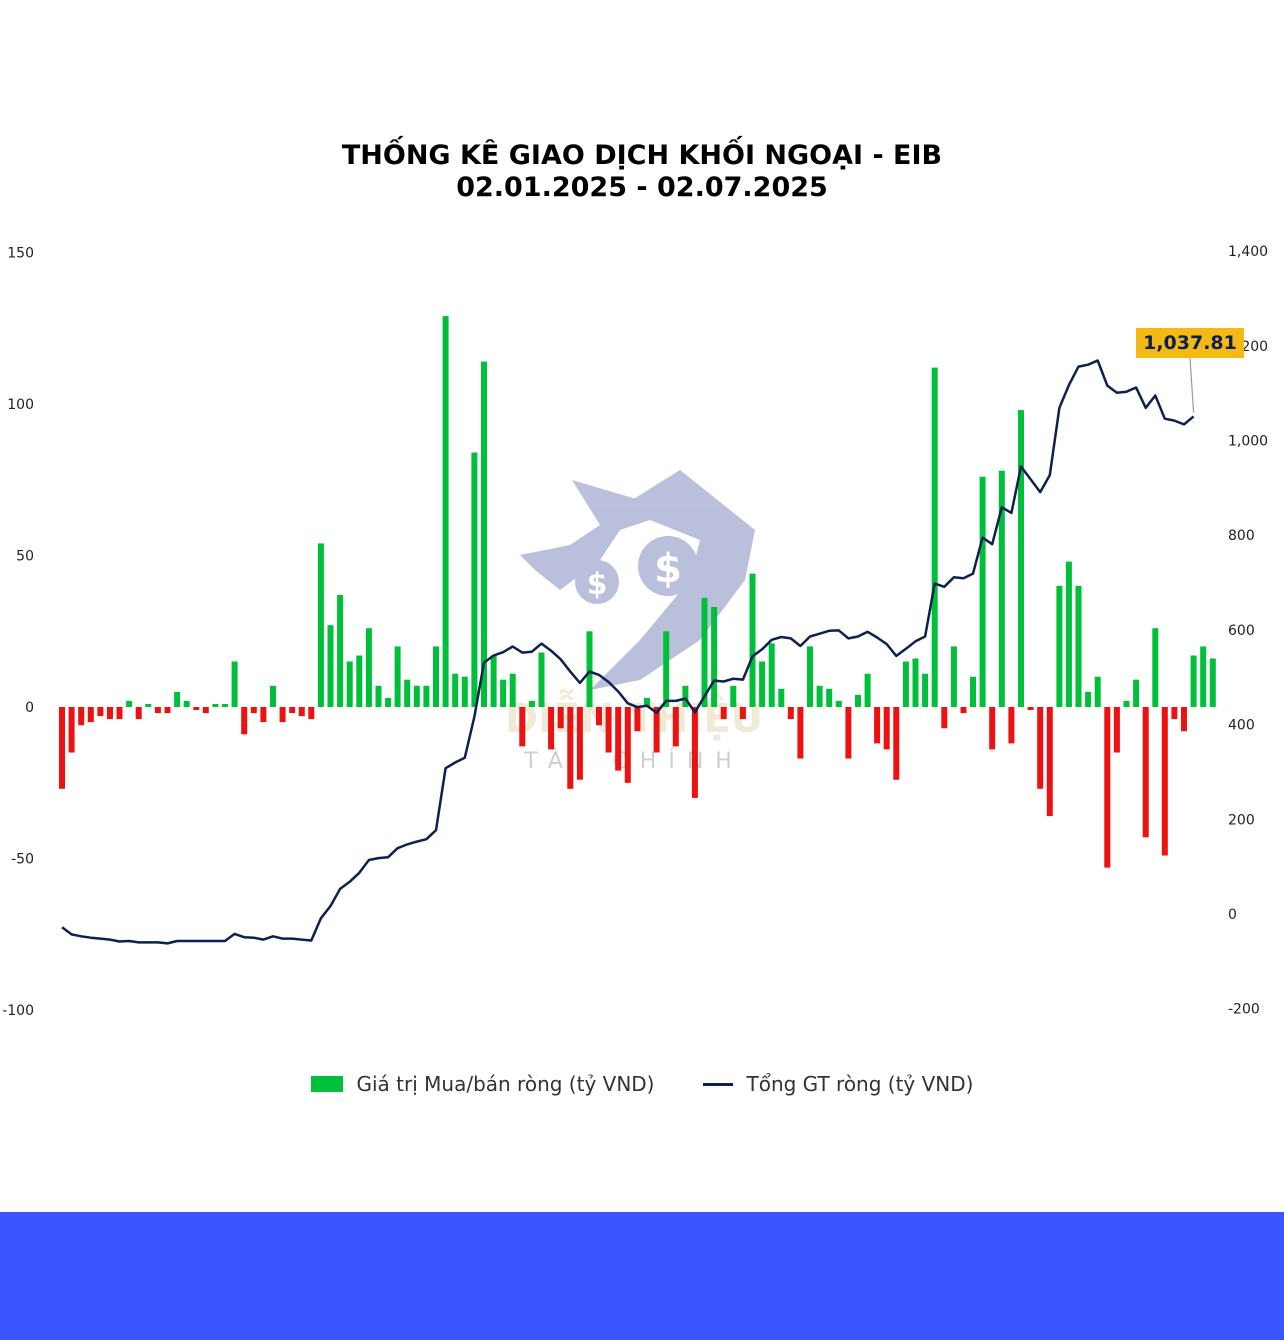 This screenshot has height=1340, width=1284. I want to click on callout-leader-line, so click(1192, 385).